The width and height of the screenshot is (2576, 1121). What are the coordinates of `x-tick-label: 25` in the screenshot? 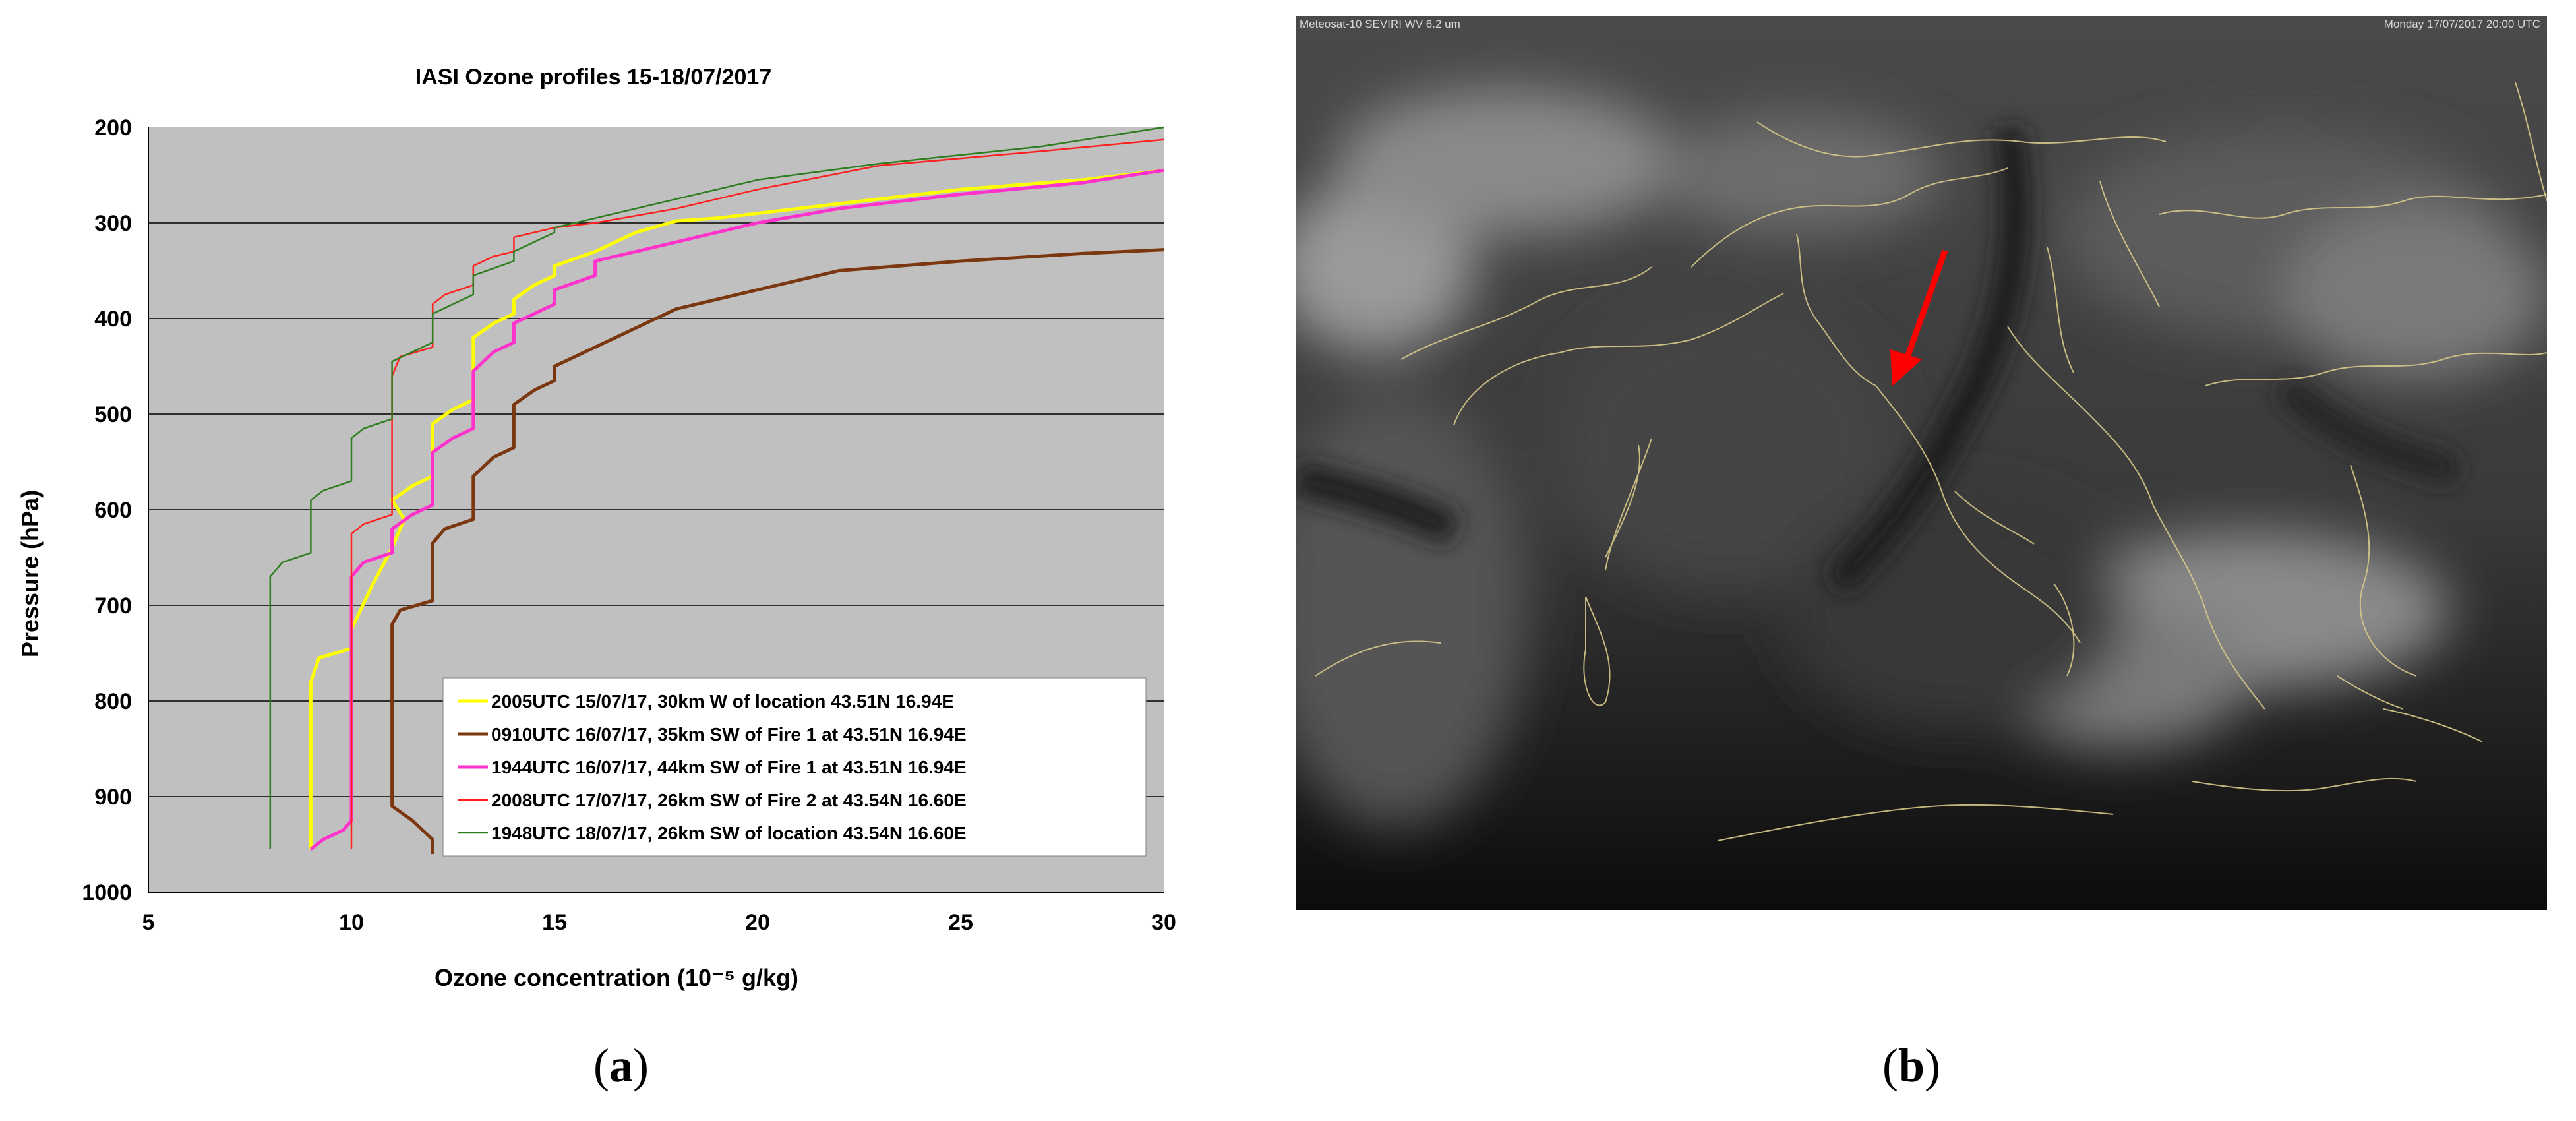 It's located at (960, 922).